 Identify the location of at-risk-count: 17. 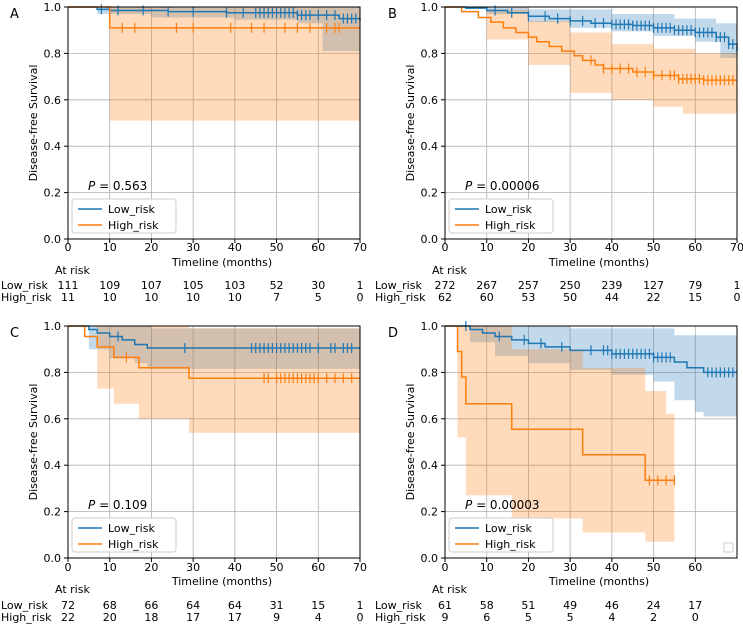
(235, 617).